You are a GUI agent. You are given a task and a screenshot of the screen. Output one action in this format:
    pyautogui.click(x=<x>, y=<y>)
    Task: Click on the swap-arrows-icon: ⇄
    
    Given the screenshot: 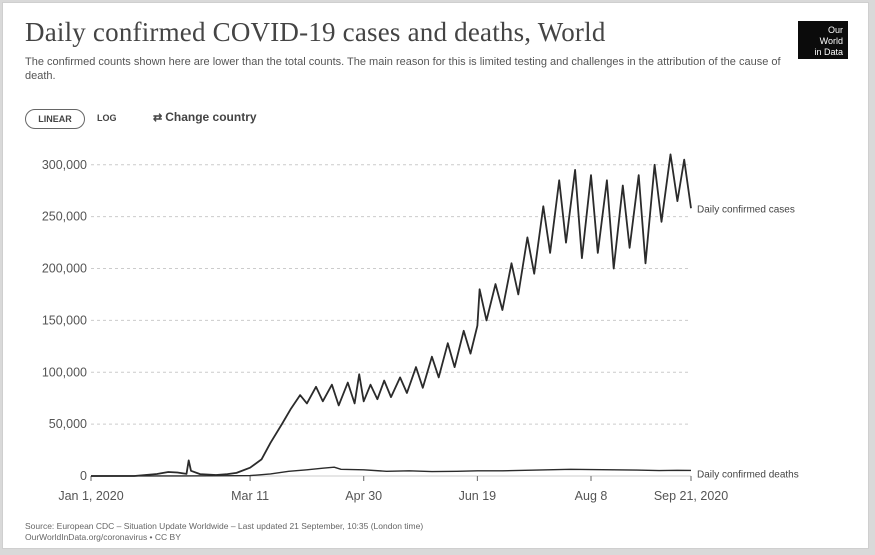 What is the action you would take?
    pyautogui.click(x=158, y=118)
    